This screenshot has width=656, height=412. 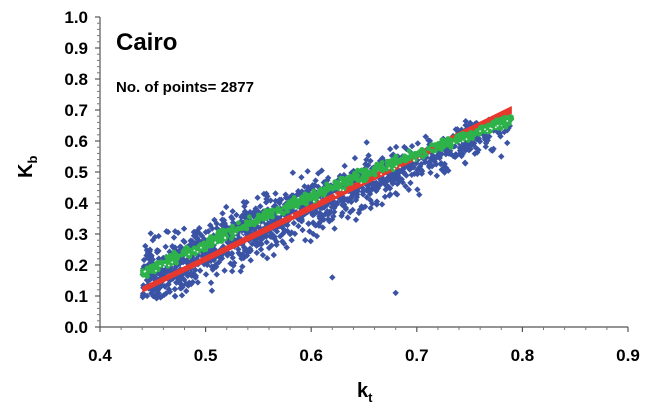 I want to click on x-tick-label: 0.5, so click(x=206, y=355).